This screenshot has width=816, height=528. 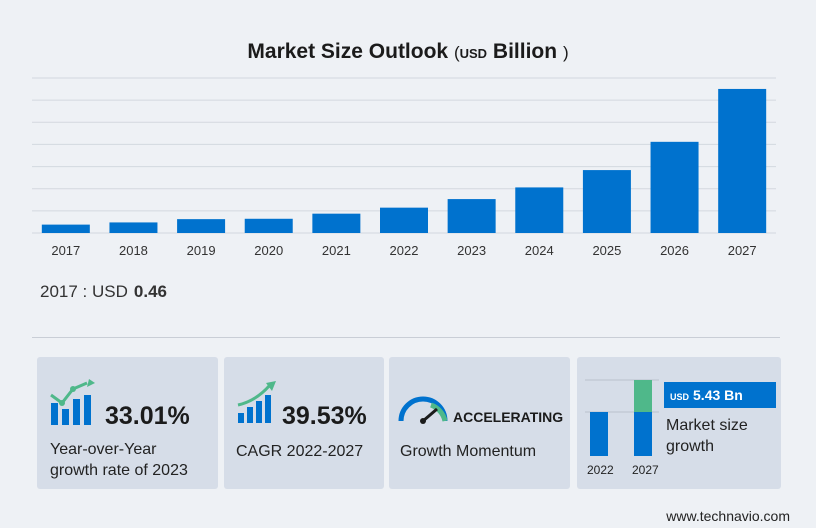 I want to click on cagr-caption: CAGR 2022-2027, so click(x=300, y=451).